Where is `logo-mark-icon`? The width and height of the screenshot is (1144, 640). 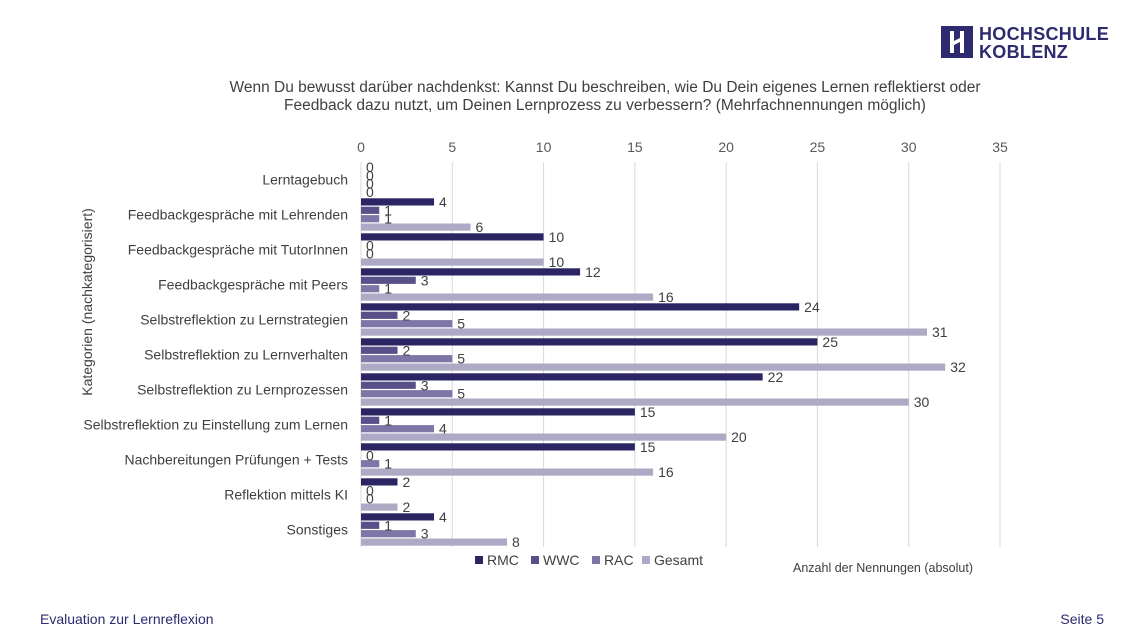
logo-mark-icon is located at coordinates (957, 42).